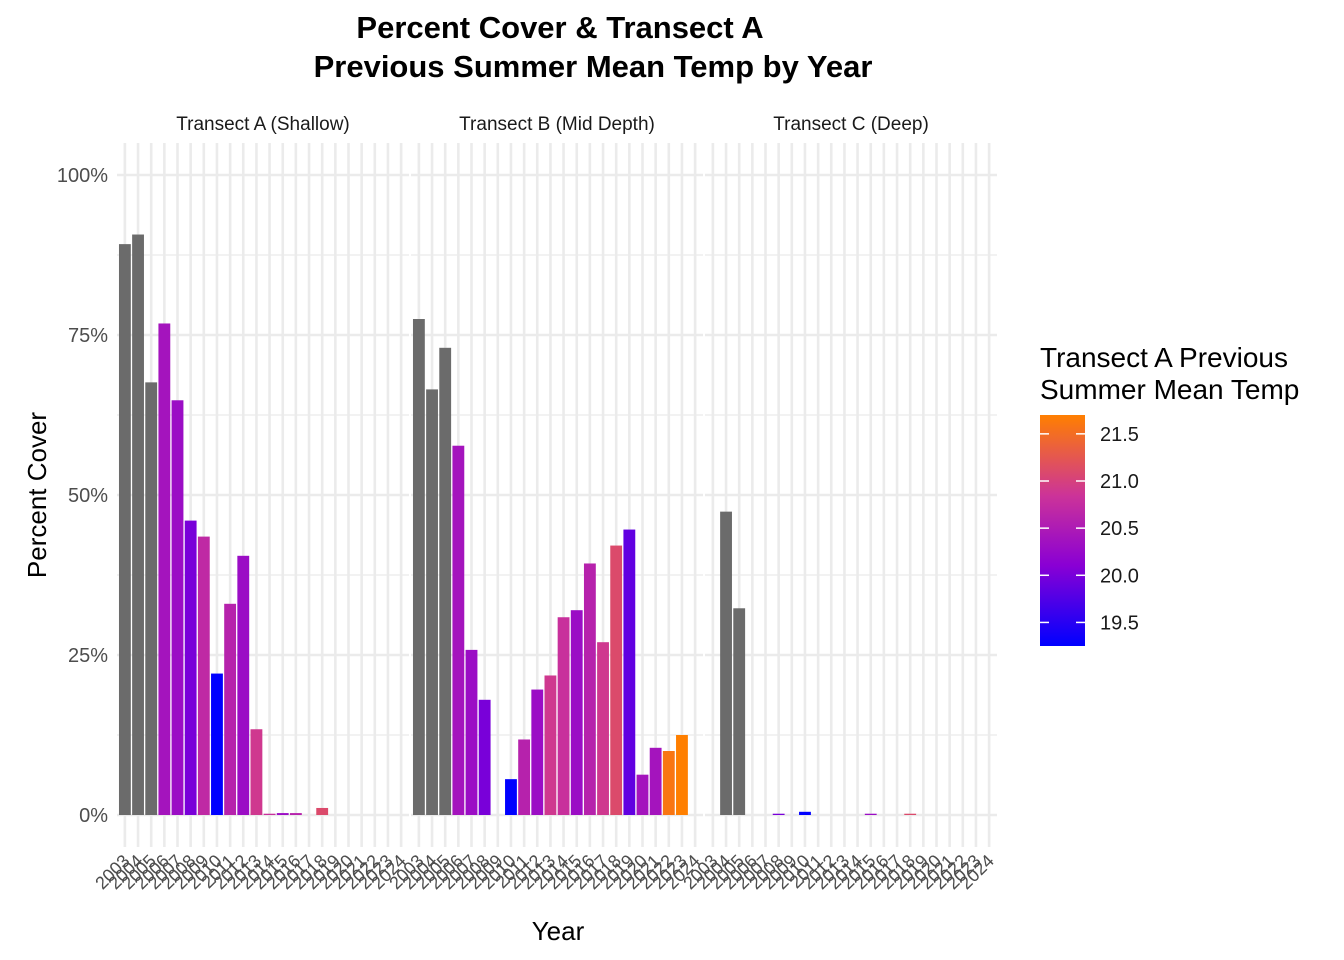 The image size is (1344, 960). I want to click on legend-tick-label: 19.5, so click(1119, 623).